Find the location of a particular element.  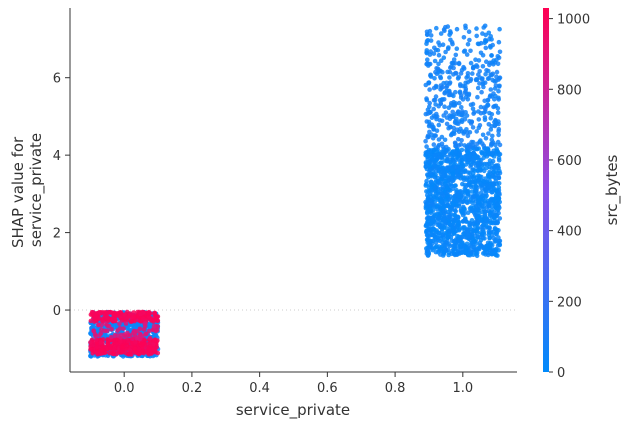

colorbar-label: src_bytes is located at coordinates (612, 189).